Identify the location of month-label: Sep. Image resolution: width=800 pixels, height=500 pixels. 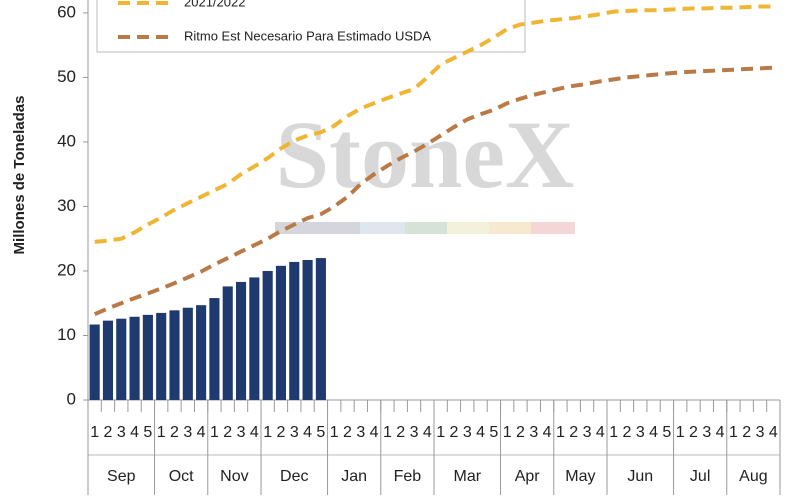
(121, 476).